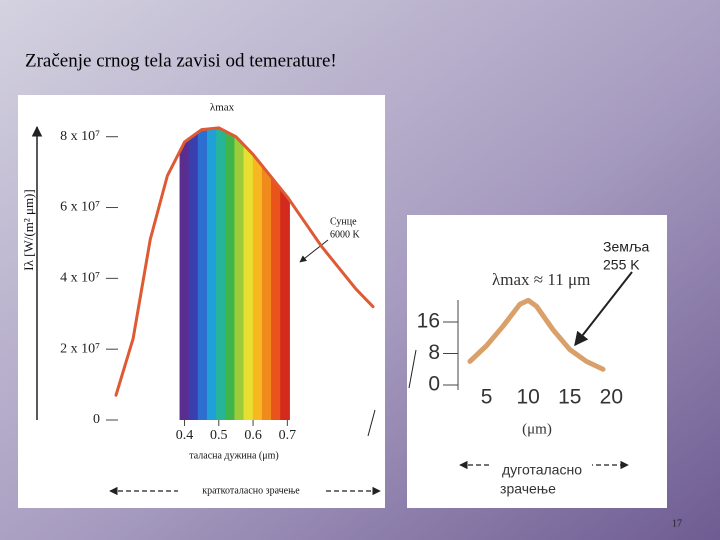 This screenshot has height=540, width=720. What do you see at coordinates (677, 523) in the screenshot?
I see `page-number: 17` at bounding box center [677, 523].